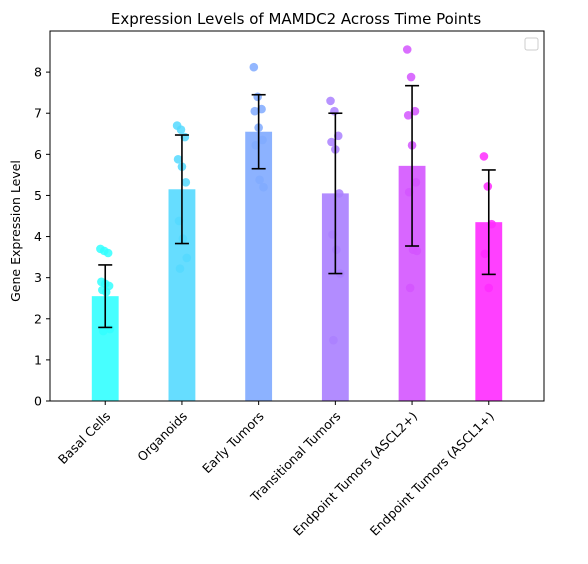  I want to click on bar, so click(259, 266).